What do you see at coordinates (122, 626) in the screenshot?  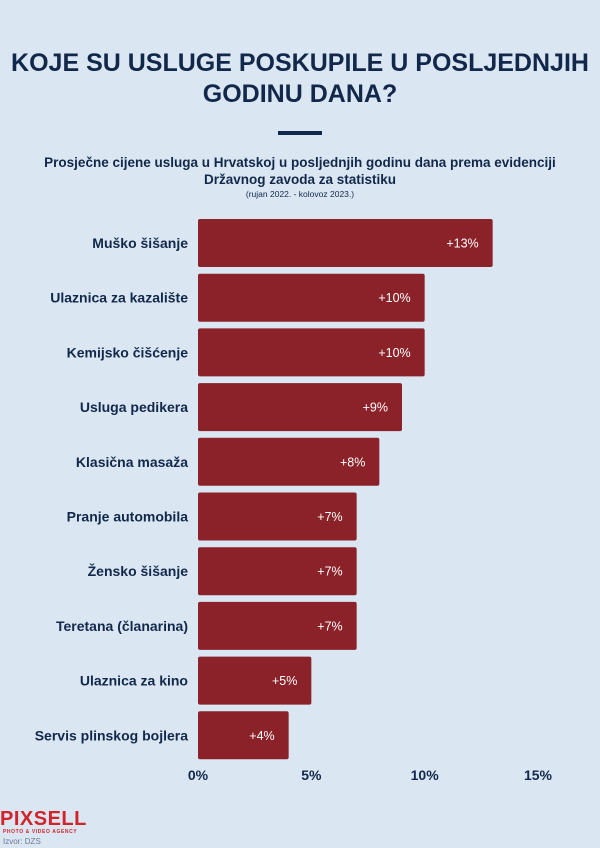 I see `category-label: Teretana (članarina)` at bounding box center [122, 626].